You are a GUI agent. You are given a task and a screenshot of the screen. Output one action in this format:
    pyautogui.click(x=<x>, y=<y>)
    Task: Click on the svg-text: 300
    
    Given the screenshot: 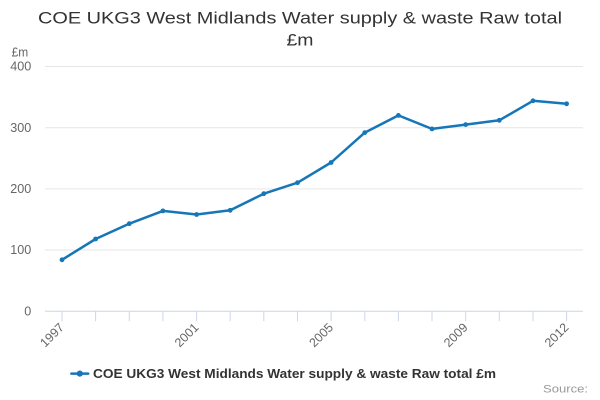 What is the action you would take?
    pyautogui.click(x=20, y=128)
    